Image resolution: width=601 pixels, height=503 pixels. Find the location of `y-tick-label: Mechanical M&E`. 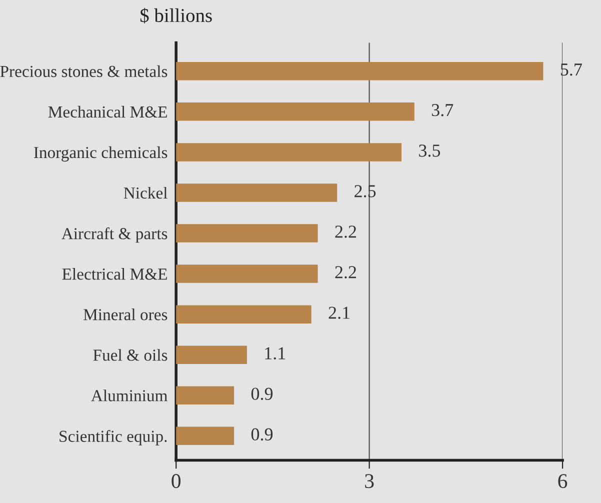

y-tick-label: Mechanical M&E is located at coordinates (107, 112).